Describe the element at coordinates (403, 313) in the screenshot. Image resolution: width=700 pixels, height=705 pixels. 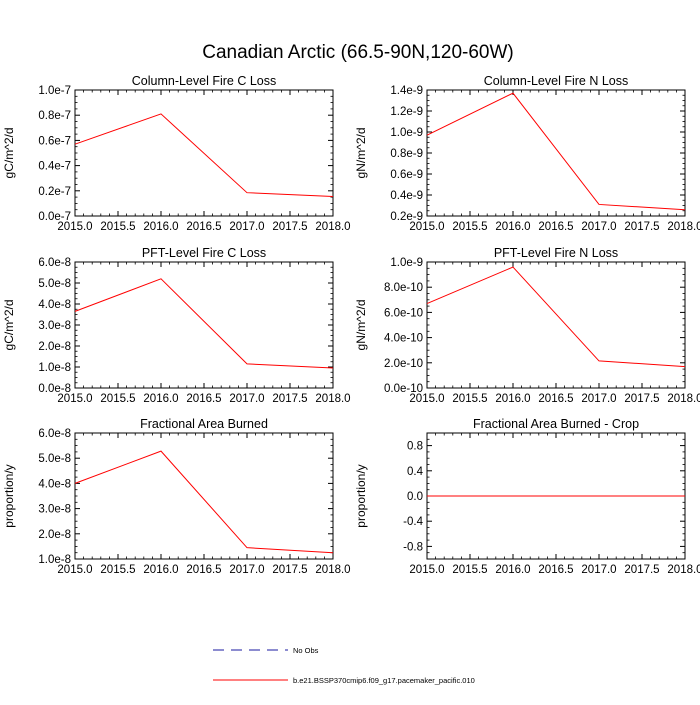
I see `y-tick-label: 6.0e-10` at that location.